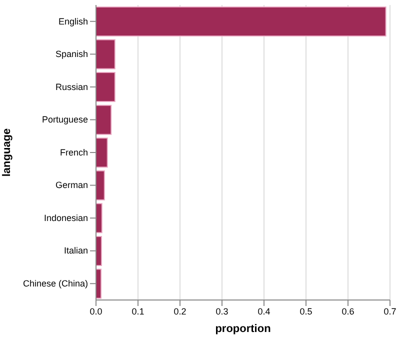 This screenshot has width=400, height=342. Describe the element at coordinates (306, 311) in the screenshot. I see `x-tick-label: 0.5` at that location.